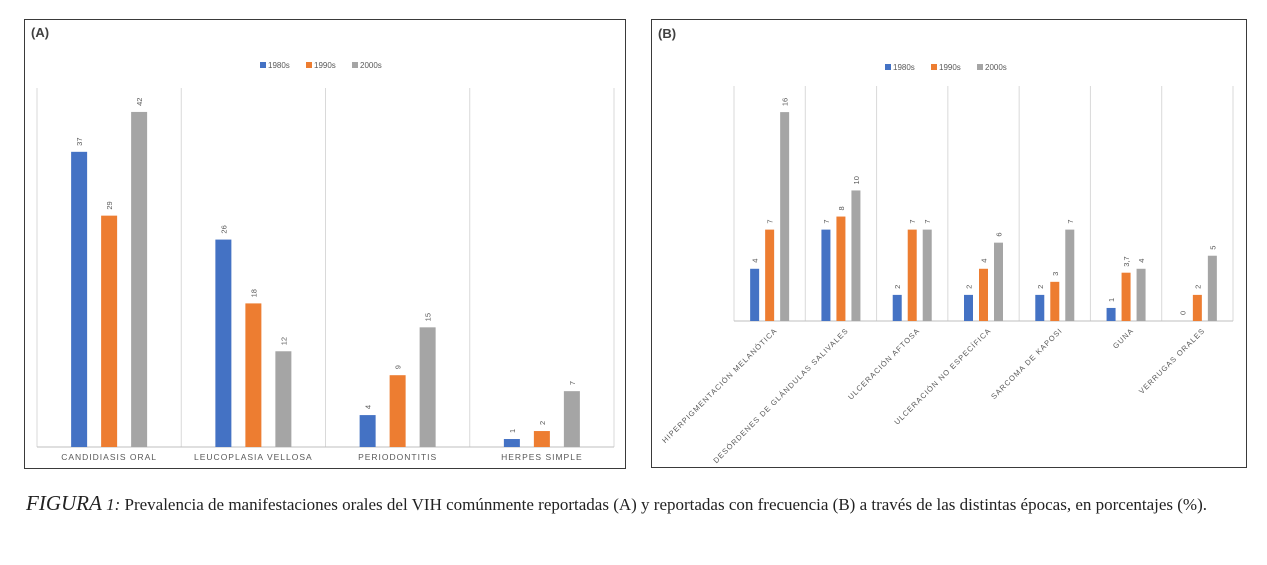 This screenshot has height=565, width=1267. I want to click on data-label: 12, so click(283, 341).